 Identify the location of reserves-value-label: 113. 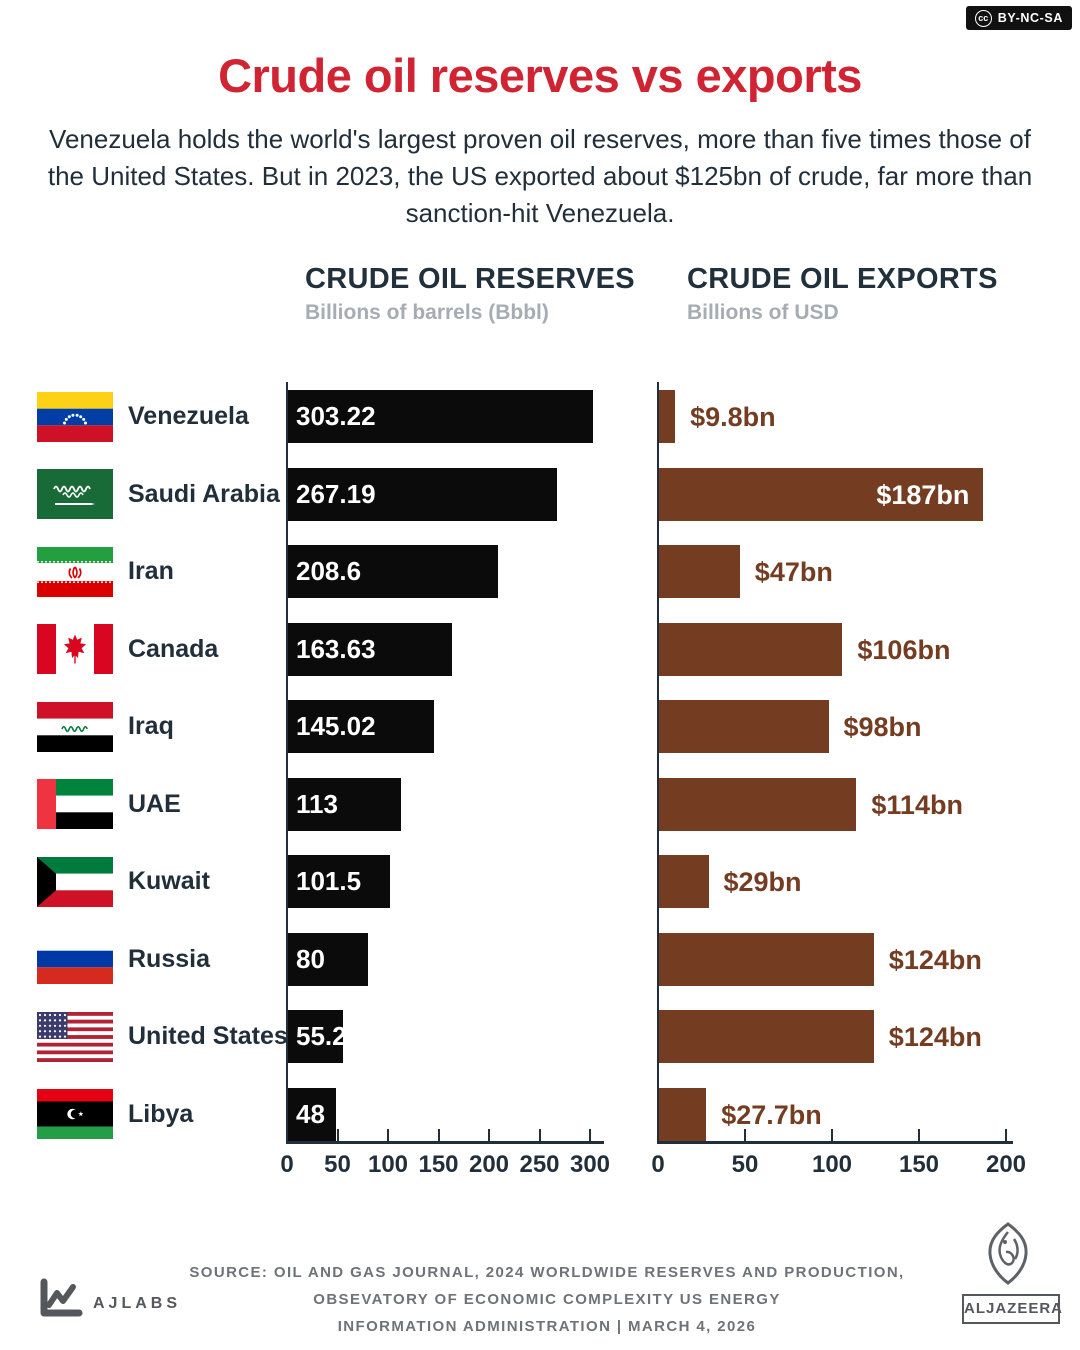
(317, 803).